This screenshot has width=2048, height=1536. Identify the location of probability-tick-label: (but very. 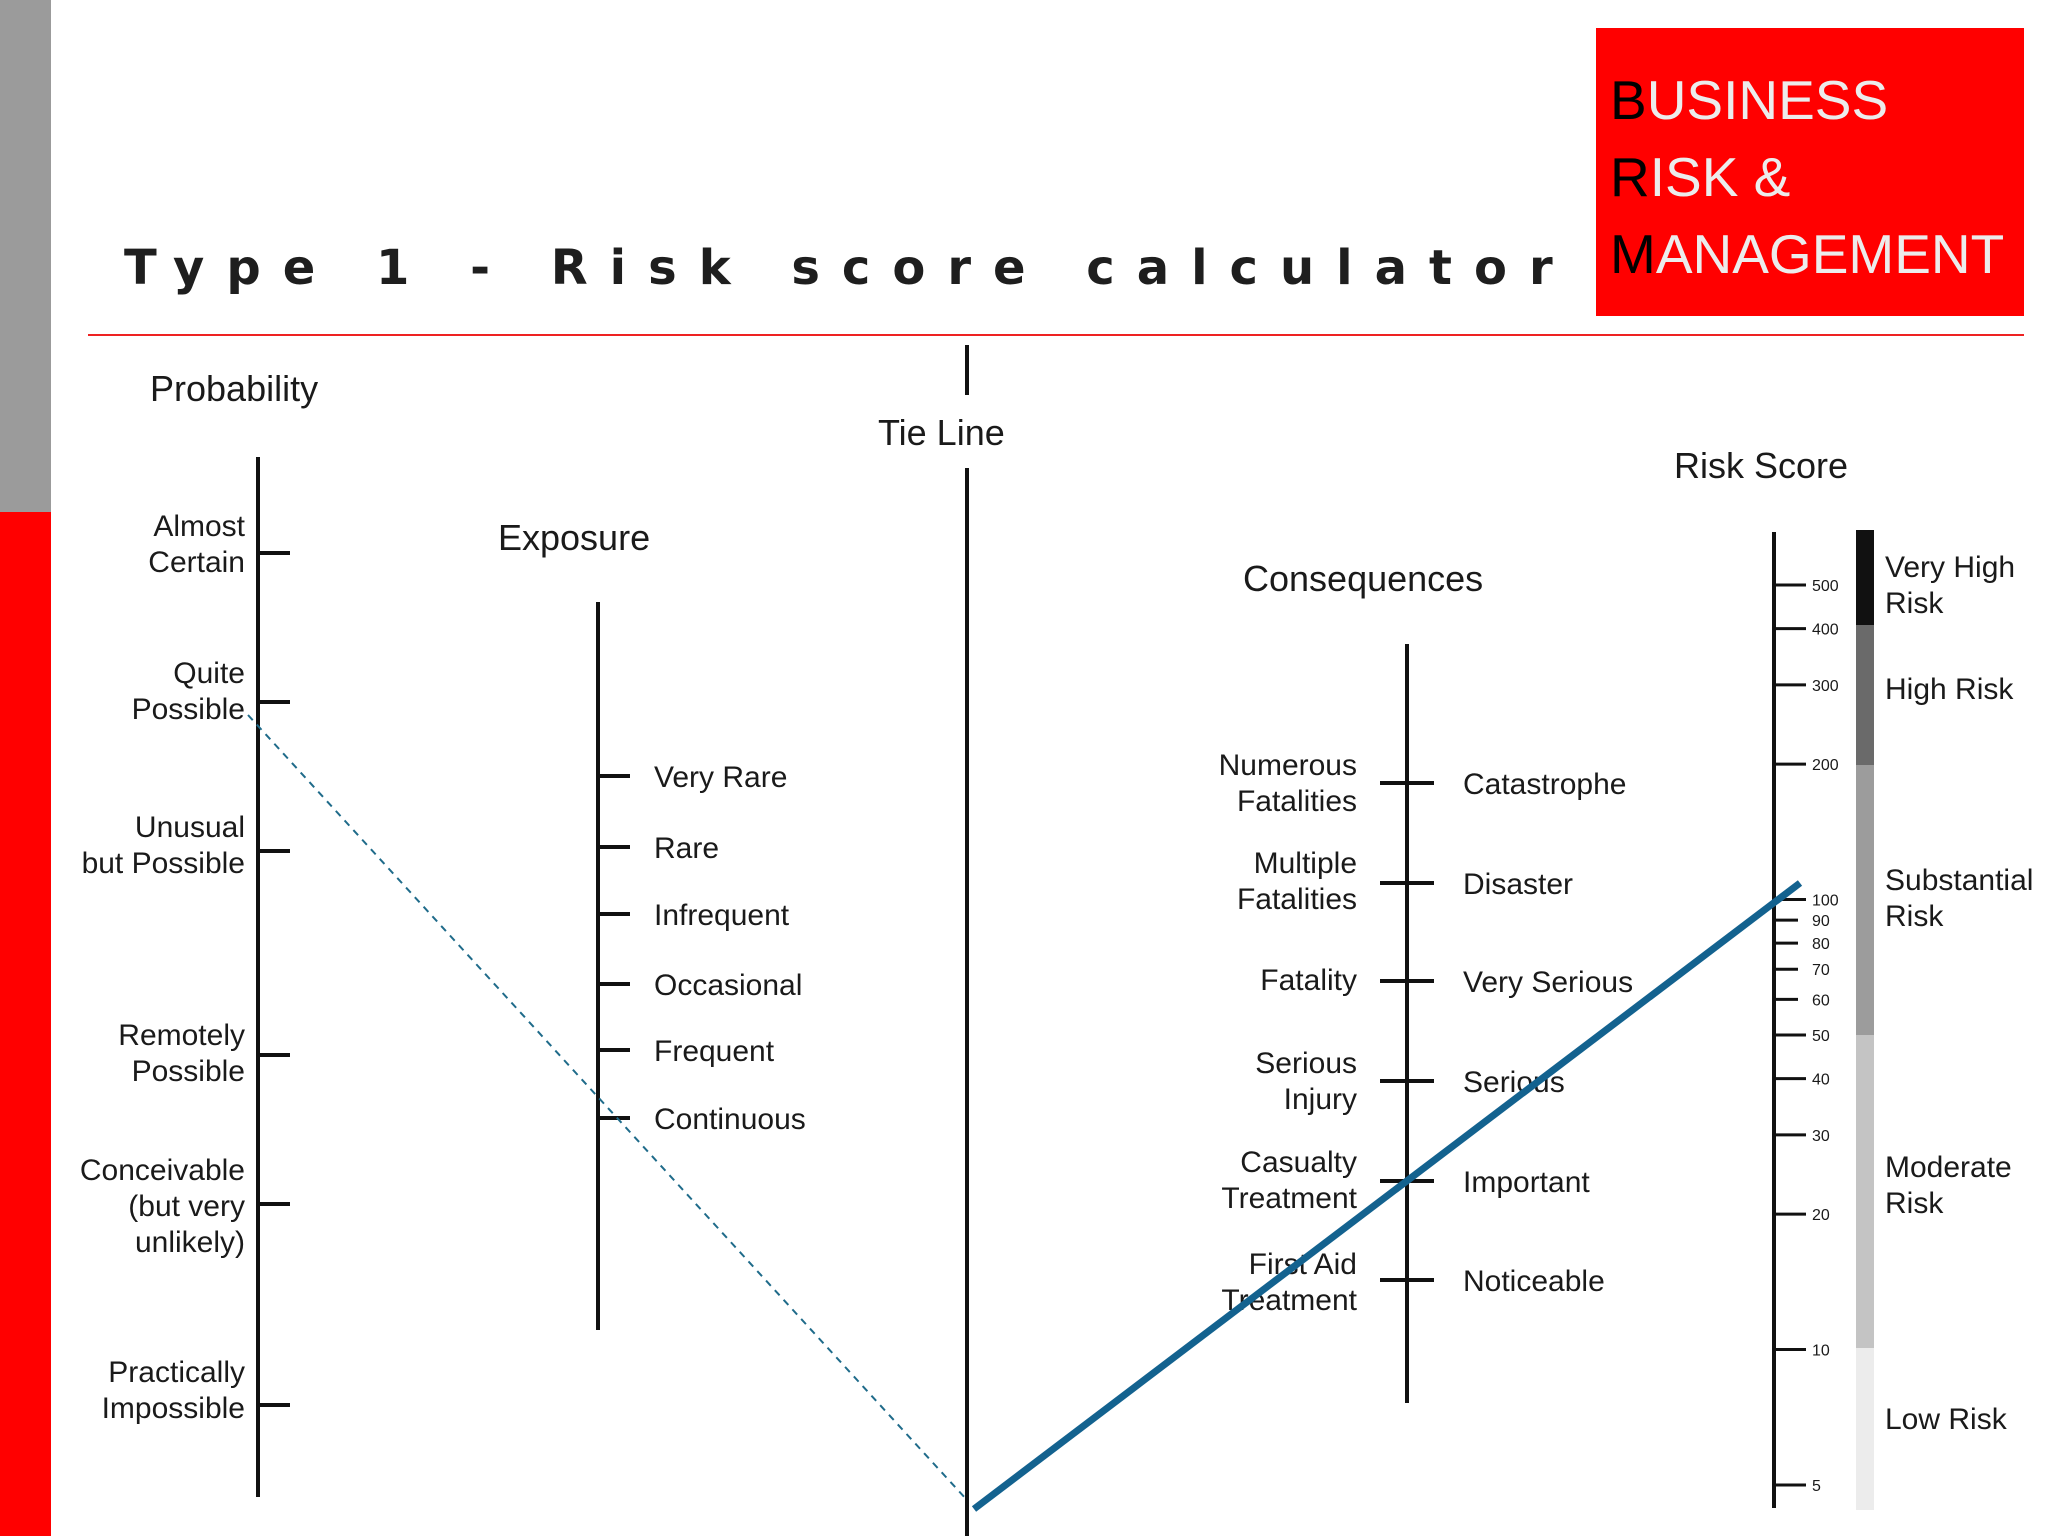
(186, 1206).